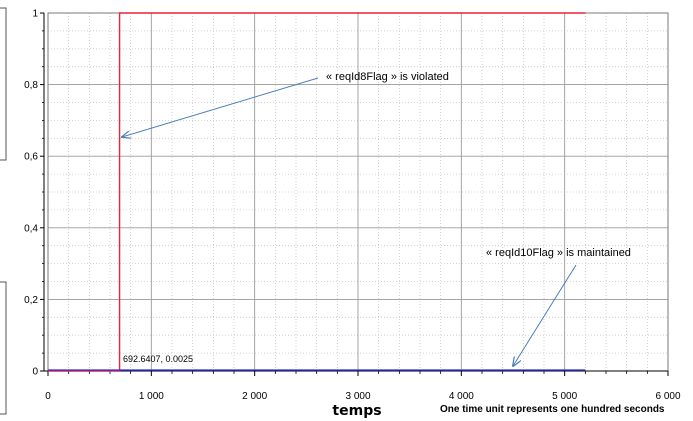  Describe the element at coordinates (3, 348) in the screenshot. I see `left-panel-fragment-bottom` at that location.